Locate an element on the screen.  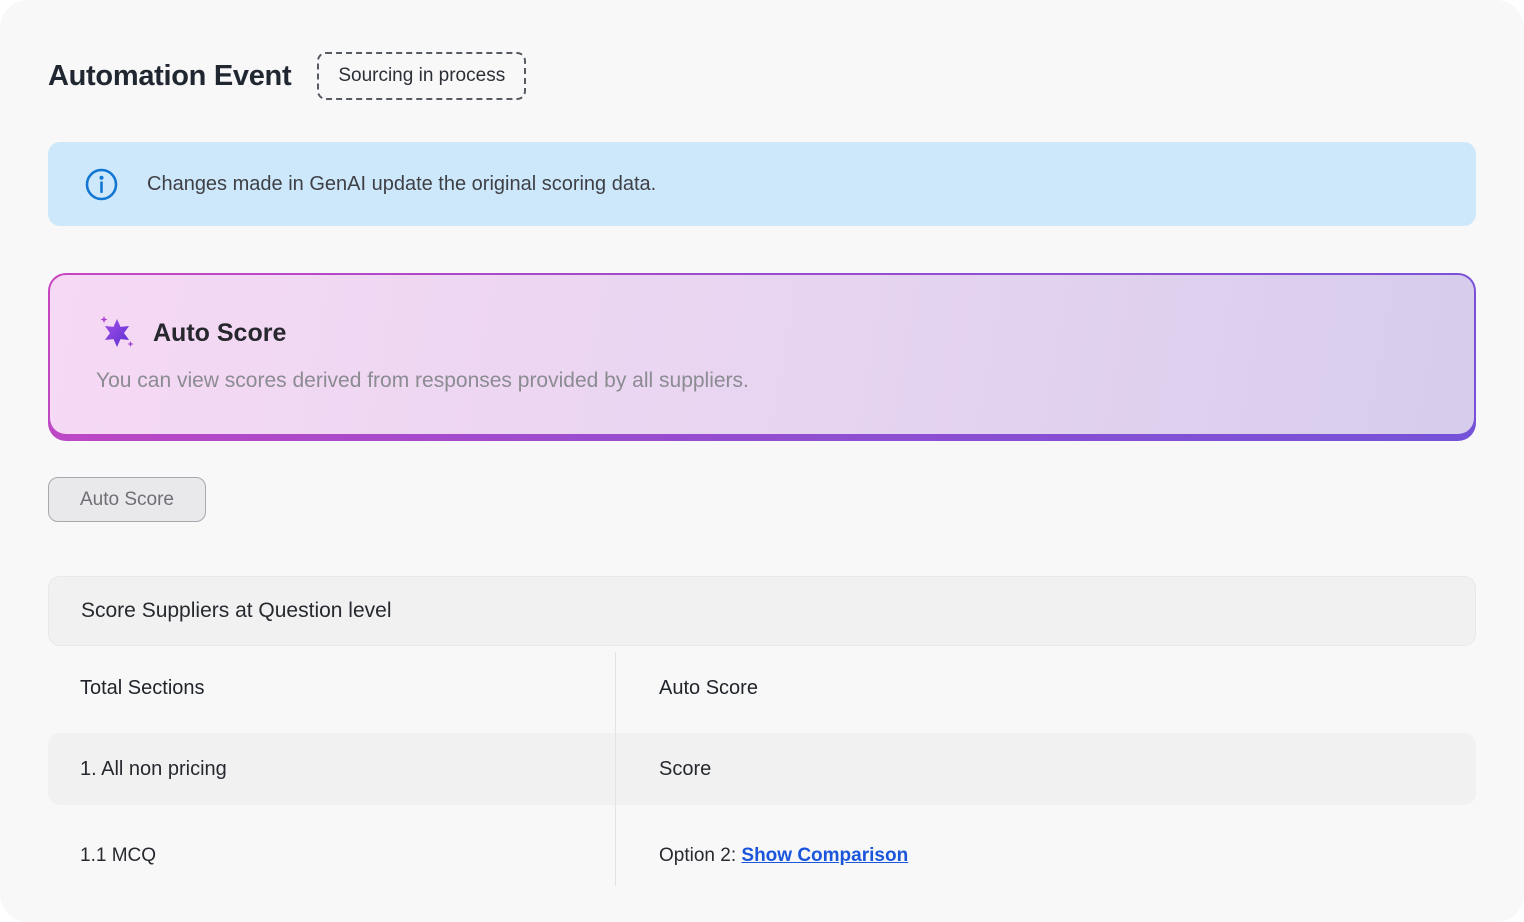
section-cell: 1. All non pricing is located at coordinates (153, 768).